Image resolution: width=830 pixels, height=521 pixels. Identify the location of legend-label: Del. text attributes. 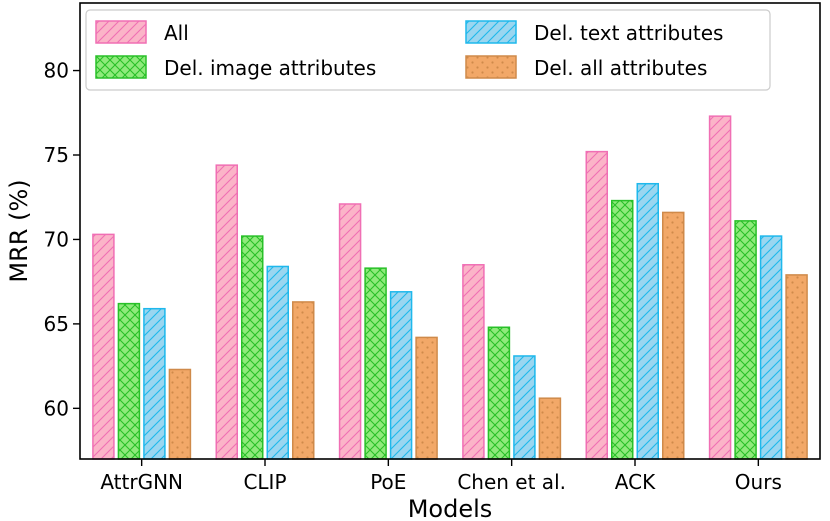
(628, 33).